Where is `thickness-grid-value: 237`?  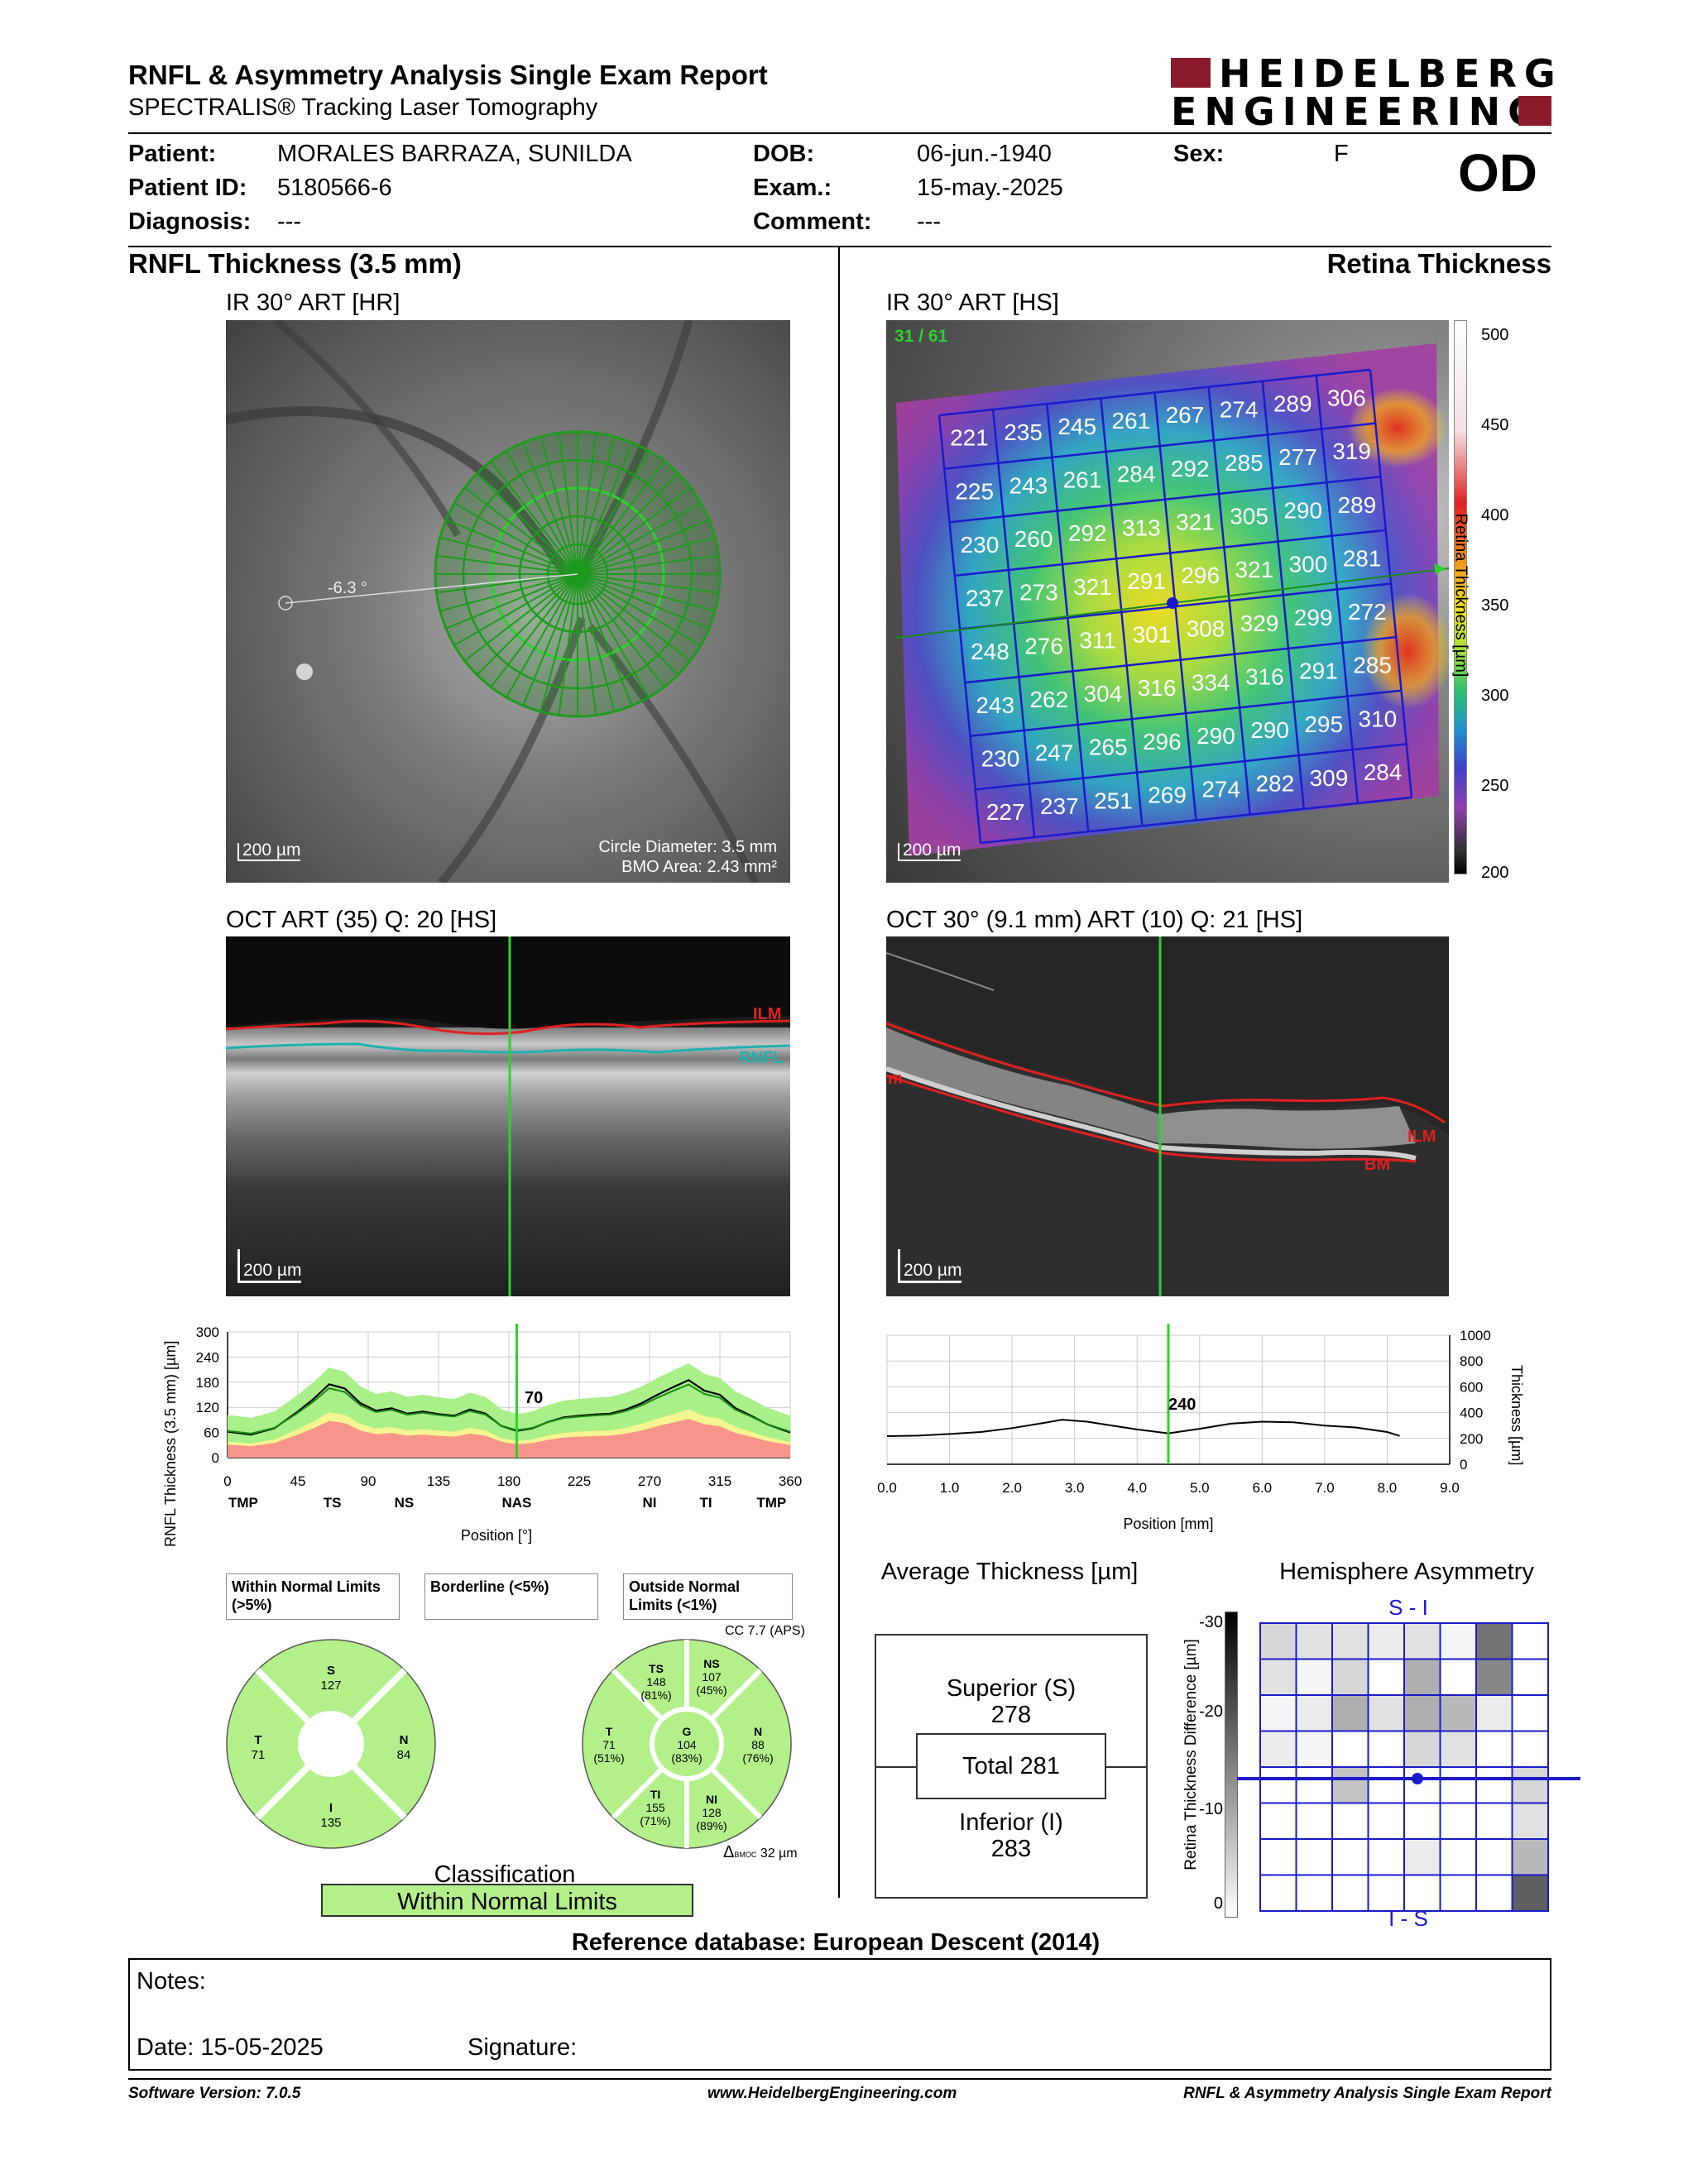
thickness-grid-value: 237 is located at coordinates (1059, 806).